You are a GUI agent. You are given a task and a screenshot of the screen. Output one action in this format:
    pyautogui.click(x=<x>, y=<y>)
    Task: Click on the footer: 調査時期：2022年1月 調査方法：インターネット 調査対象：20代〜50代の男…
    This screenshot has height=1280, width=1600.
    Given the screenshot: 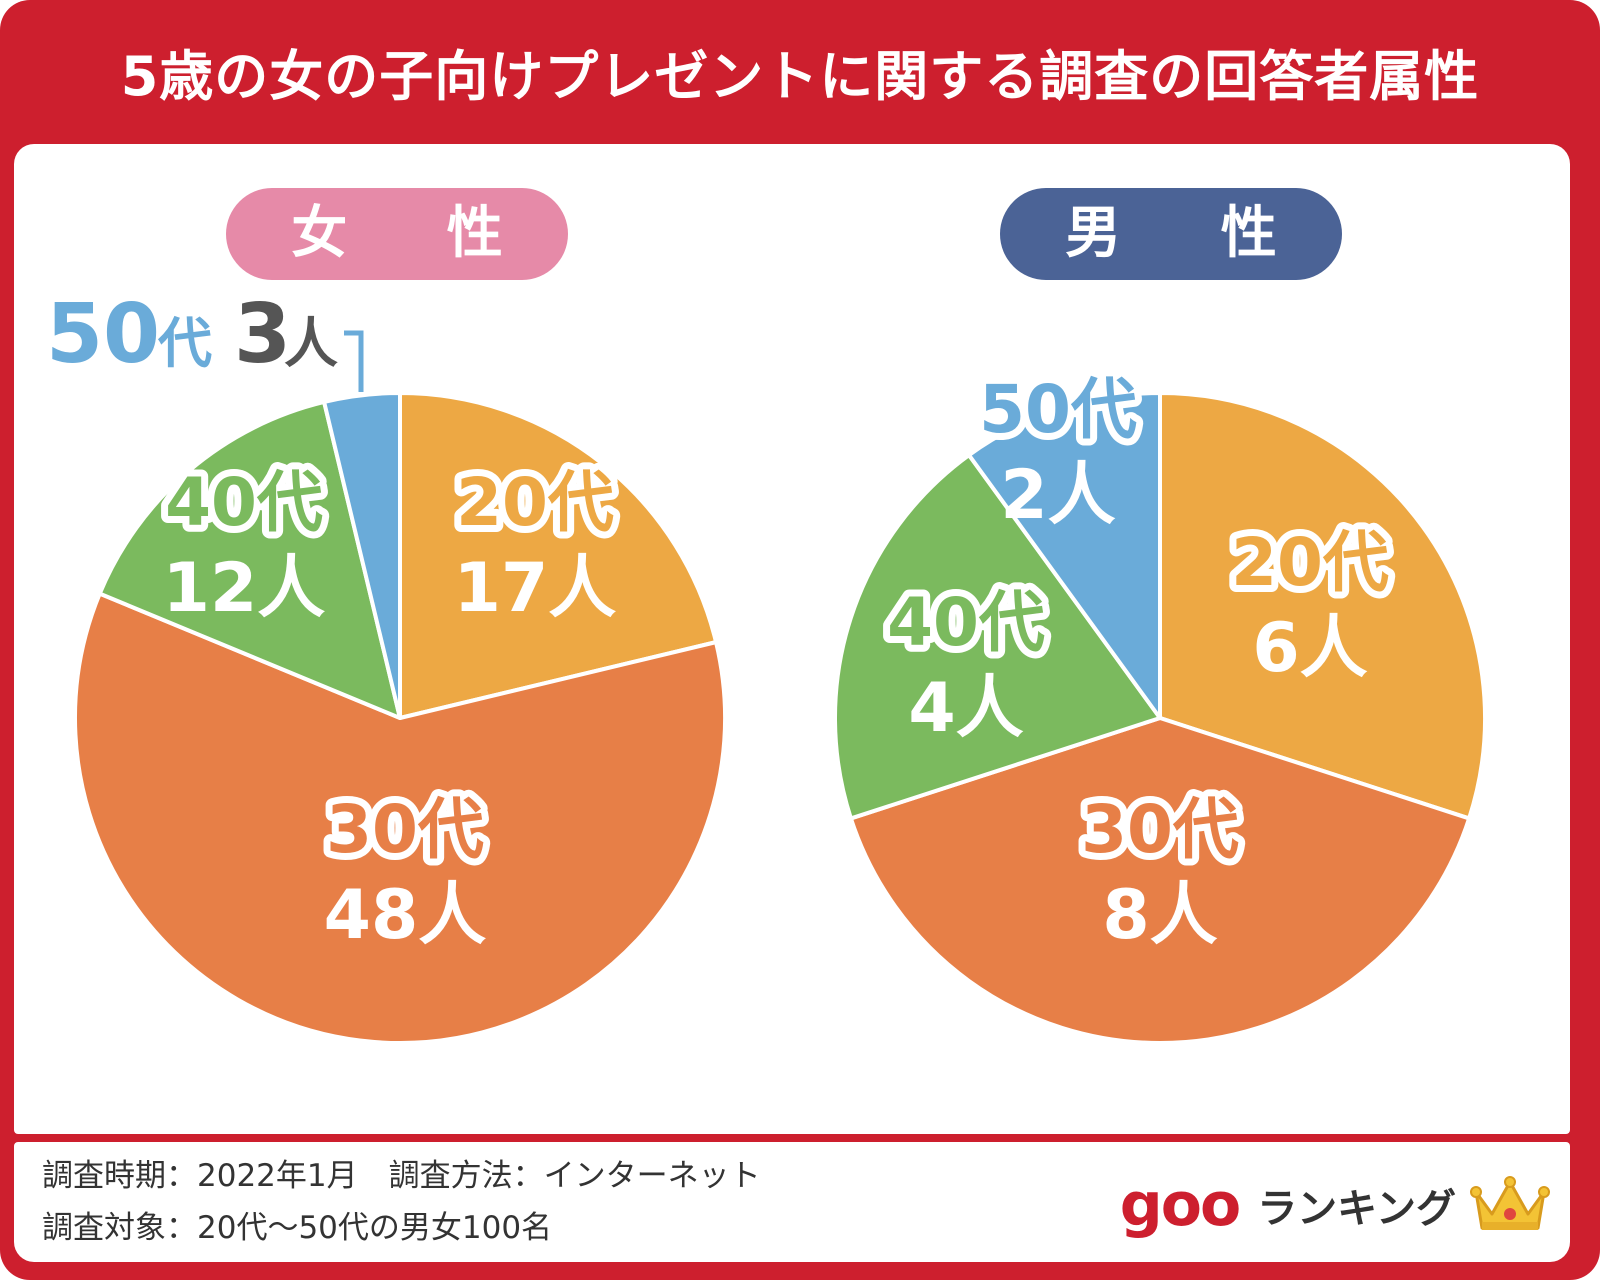 What is the action you would take?
    pyautogui.click(x=792, y=1202)
    